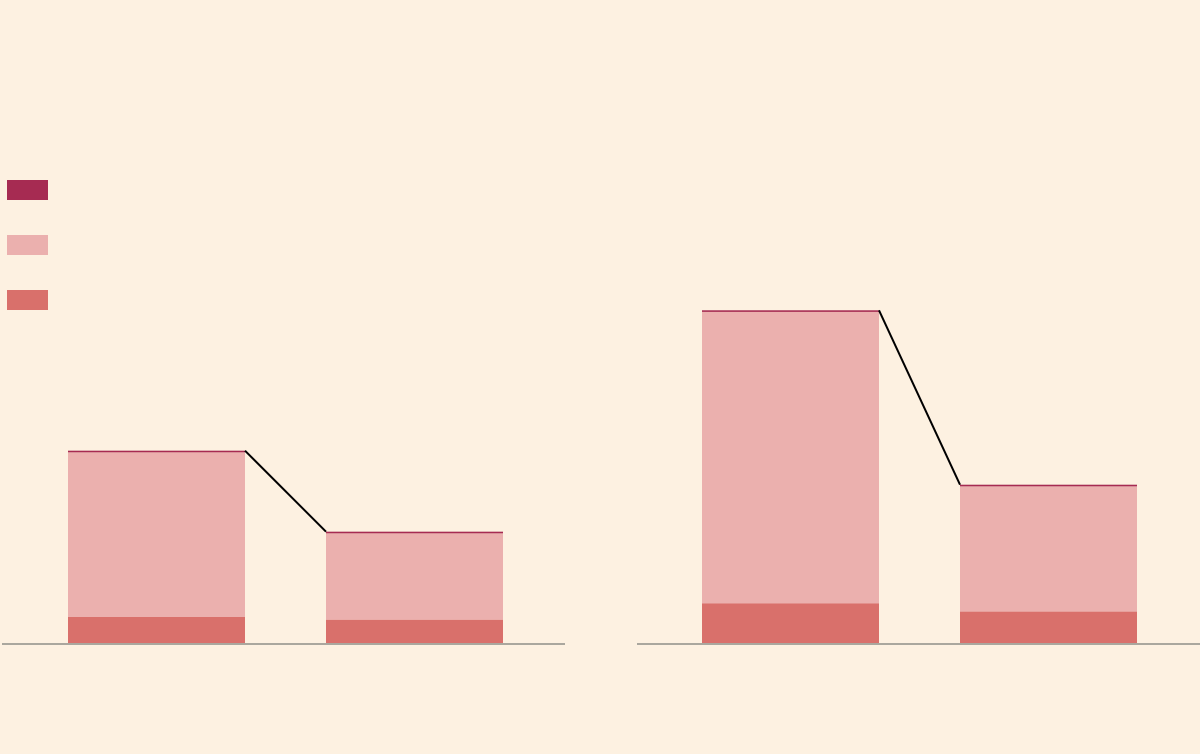 The height and width of the screenshot is (754, 1200). Describe the element at coordinates (156, 534) in the screenshot. I see `chart1-bar1-segment2` at that location.